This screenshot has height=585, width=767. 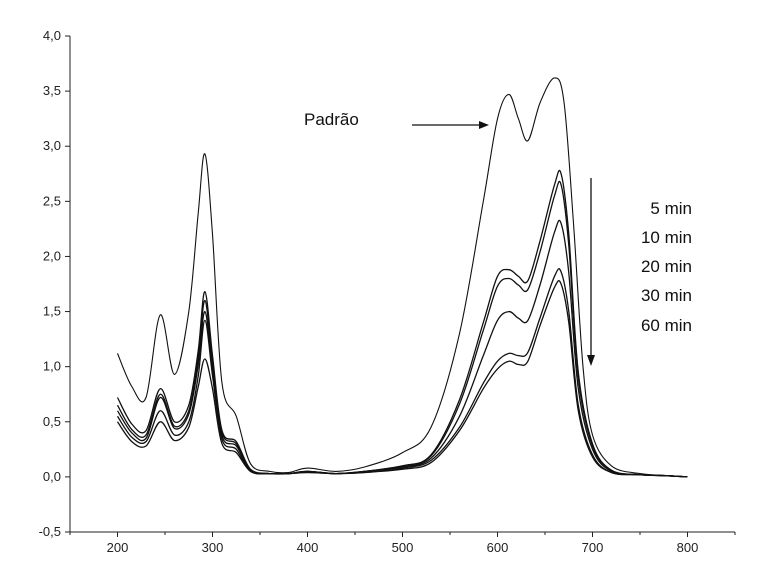 I want to click on x-tick-label: 600, so click(x=498, y=547).